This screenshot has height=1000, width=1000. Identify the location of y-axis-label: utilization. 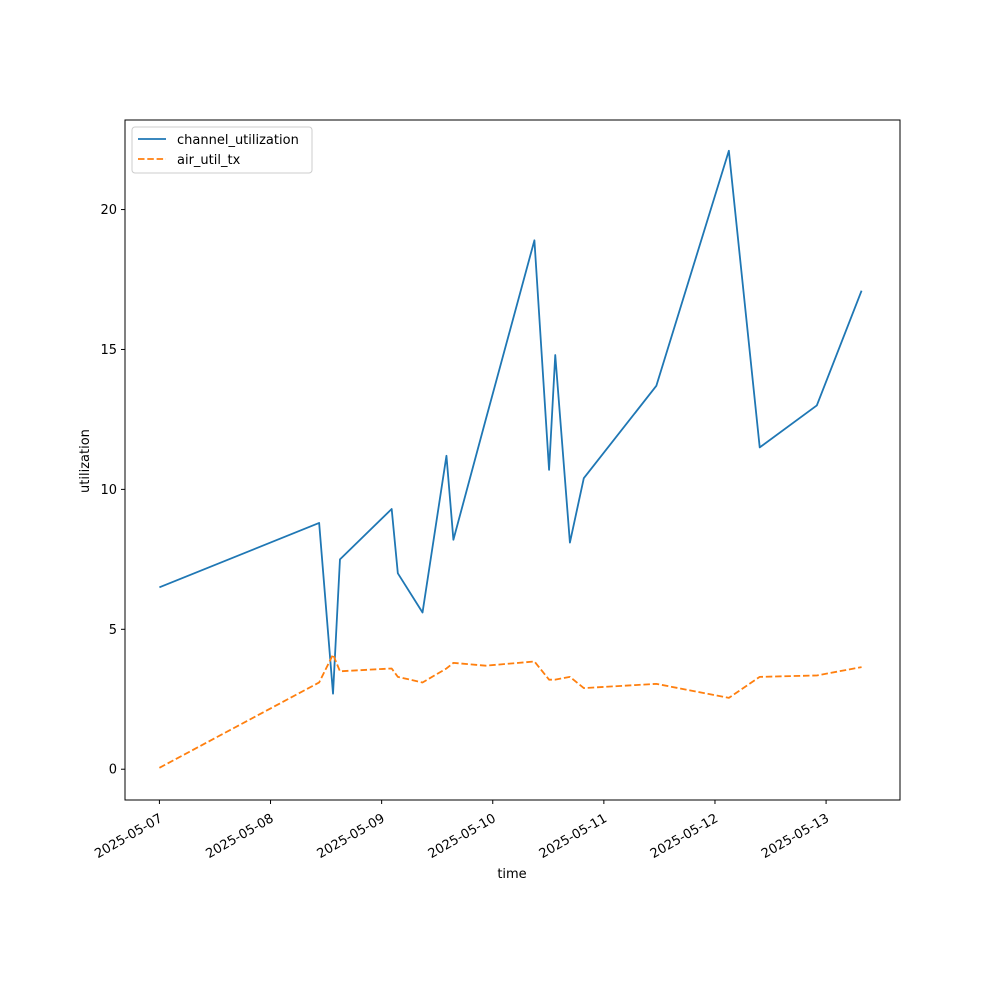
(85, 461).